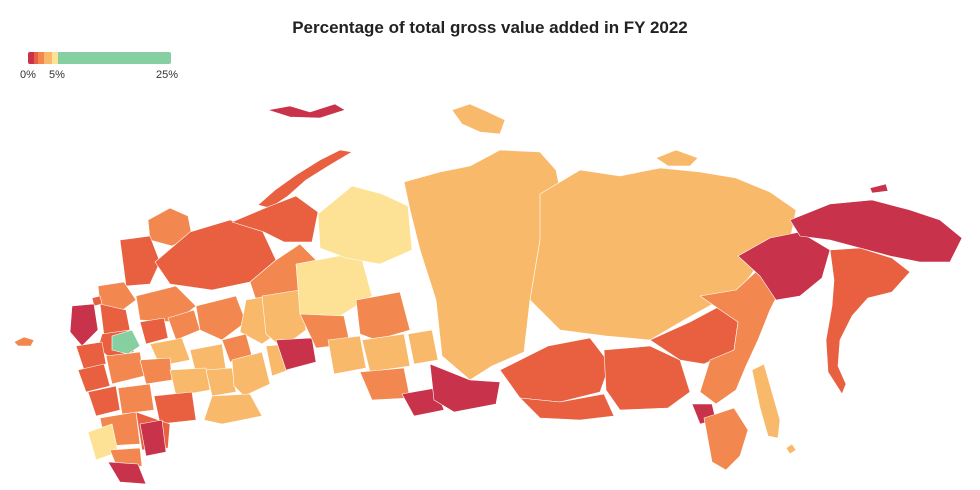 This screenshot has height=490, width=980. Describe the element at coordinates (126, 342) in the screenshot. I see `region-moscow` at that location.